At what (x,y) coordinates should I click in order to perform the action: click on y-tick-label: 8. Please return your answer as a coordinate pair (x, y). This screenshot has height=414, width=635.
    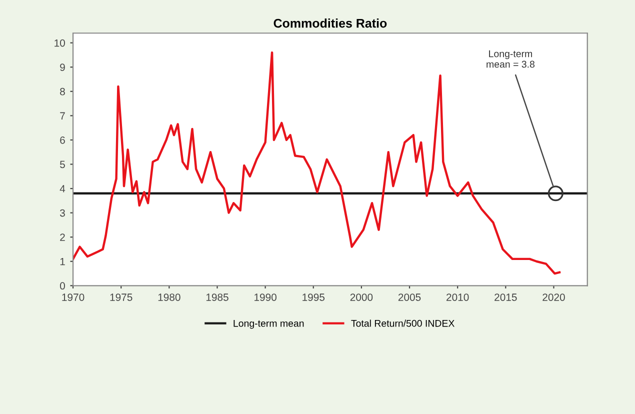
    Looking at the image, I should click on (62, 92).